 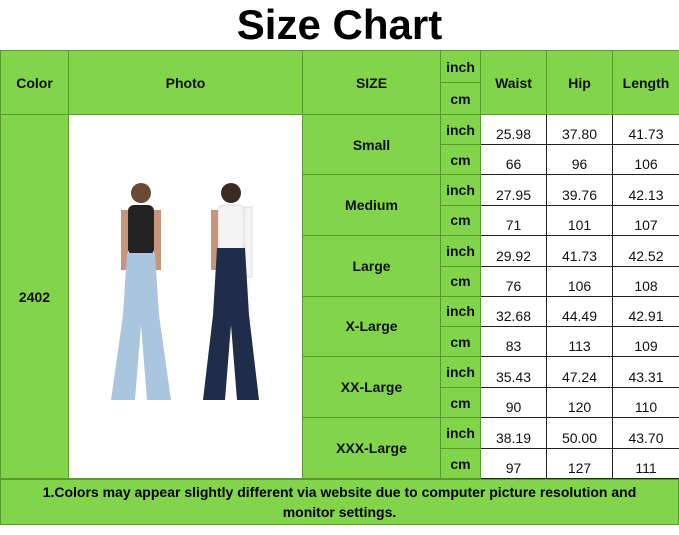 What do you see at coordinates (579, 403) in the screenshot?
I see `hip-cm-value: 120` at bounding box center [579, 403].